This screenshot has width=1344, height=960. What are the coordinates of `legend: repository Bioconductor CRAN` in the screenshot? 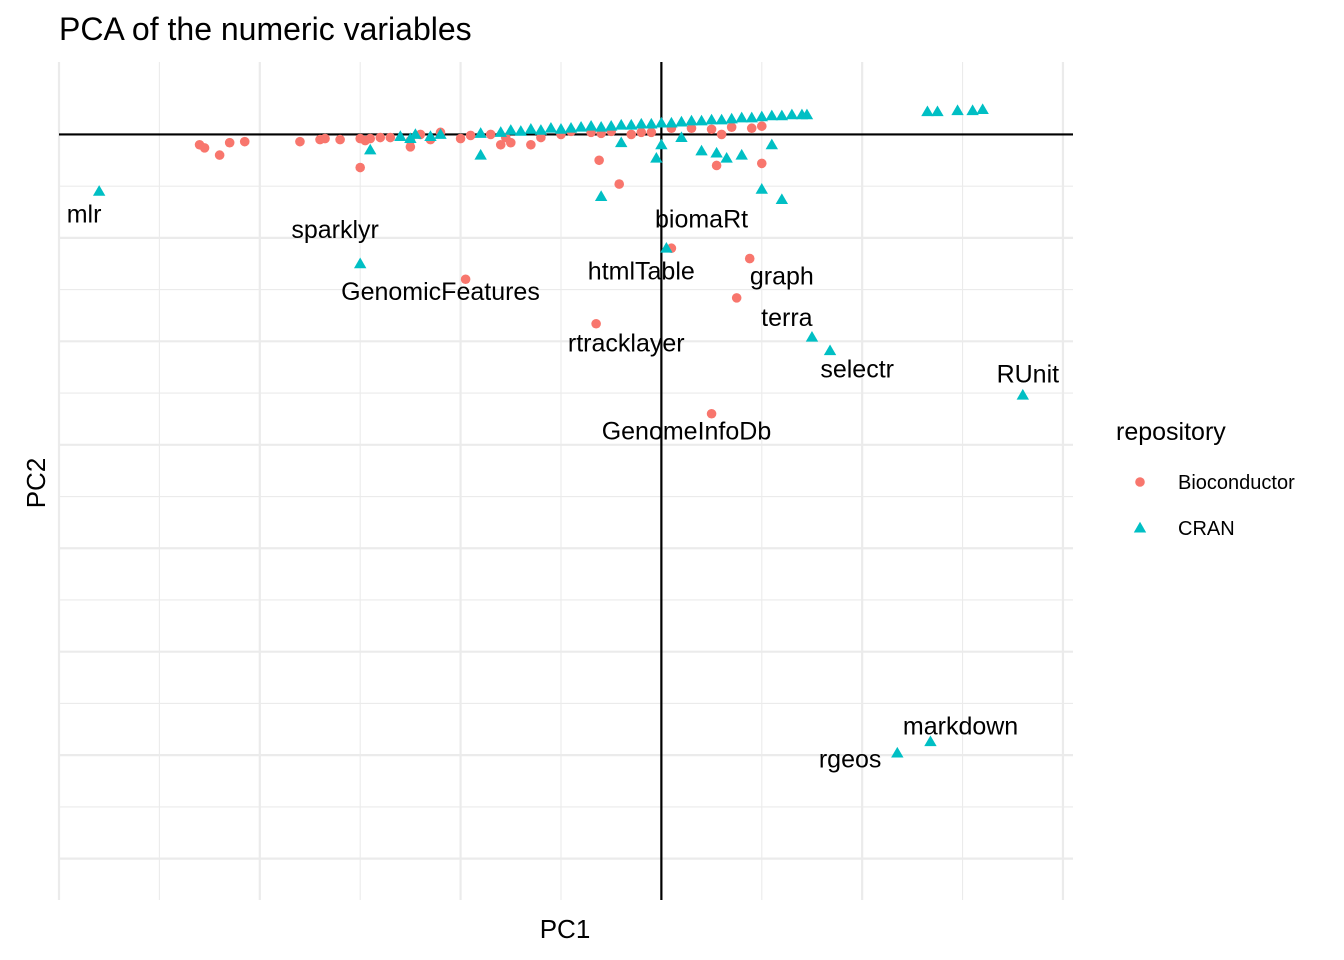 It's located at (1205, 479).